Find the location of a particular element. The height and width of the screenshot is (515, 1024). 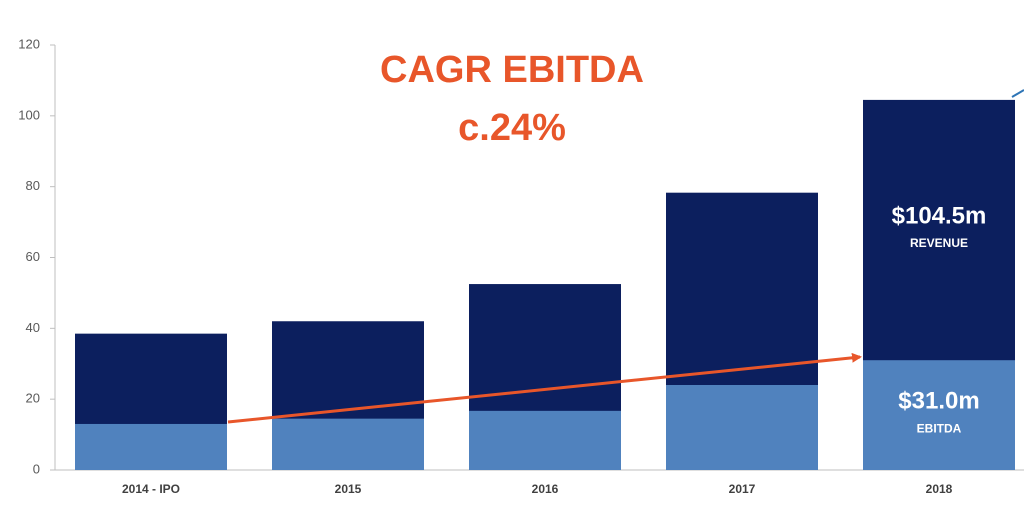

y-tick-label: 60 is located at coordinates (33, 256).